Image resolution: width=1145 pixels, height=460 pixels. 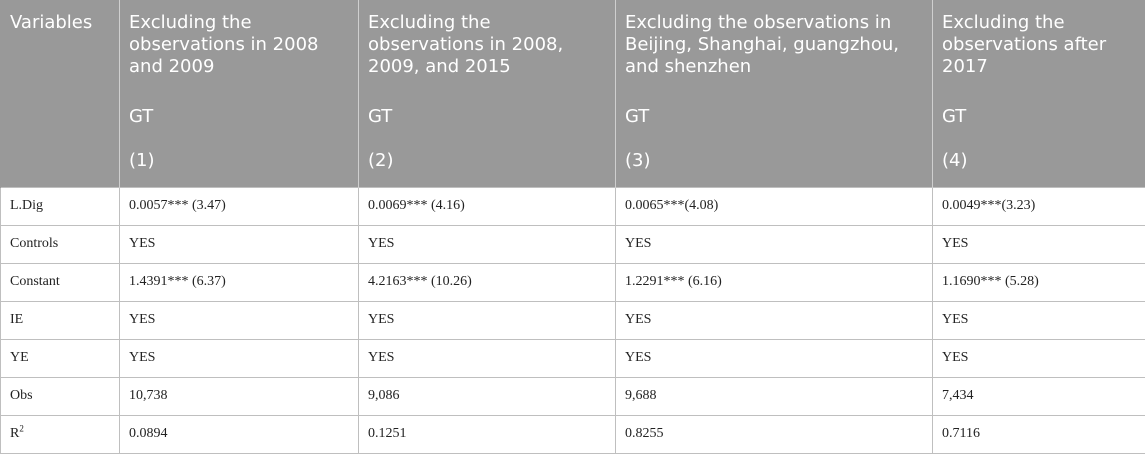 I want to click on table-row: YE YES YES YES YES, so click(x=572, y=358).